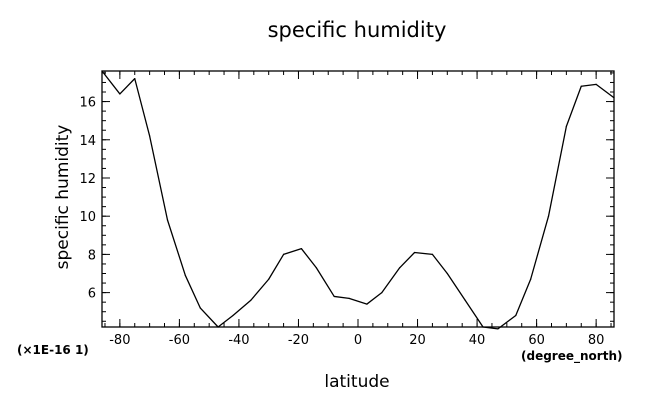  What do you see at coordinates (417, 340) in the screenshot?
I see `x-tick-label: 20` at bounding box center [417, 340].